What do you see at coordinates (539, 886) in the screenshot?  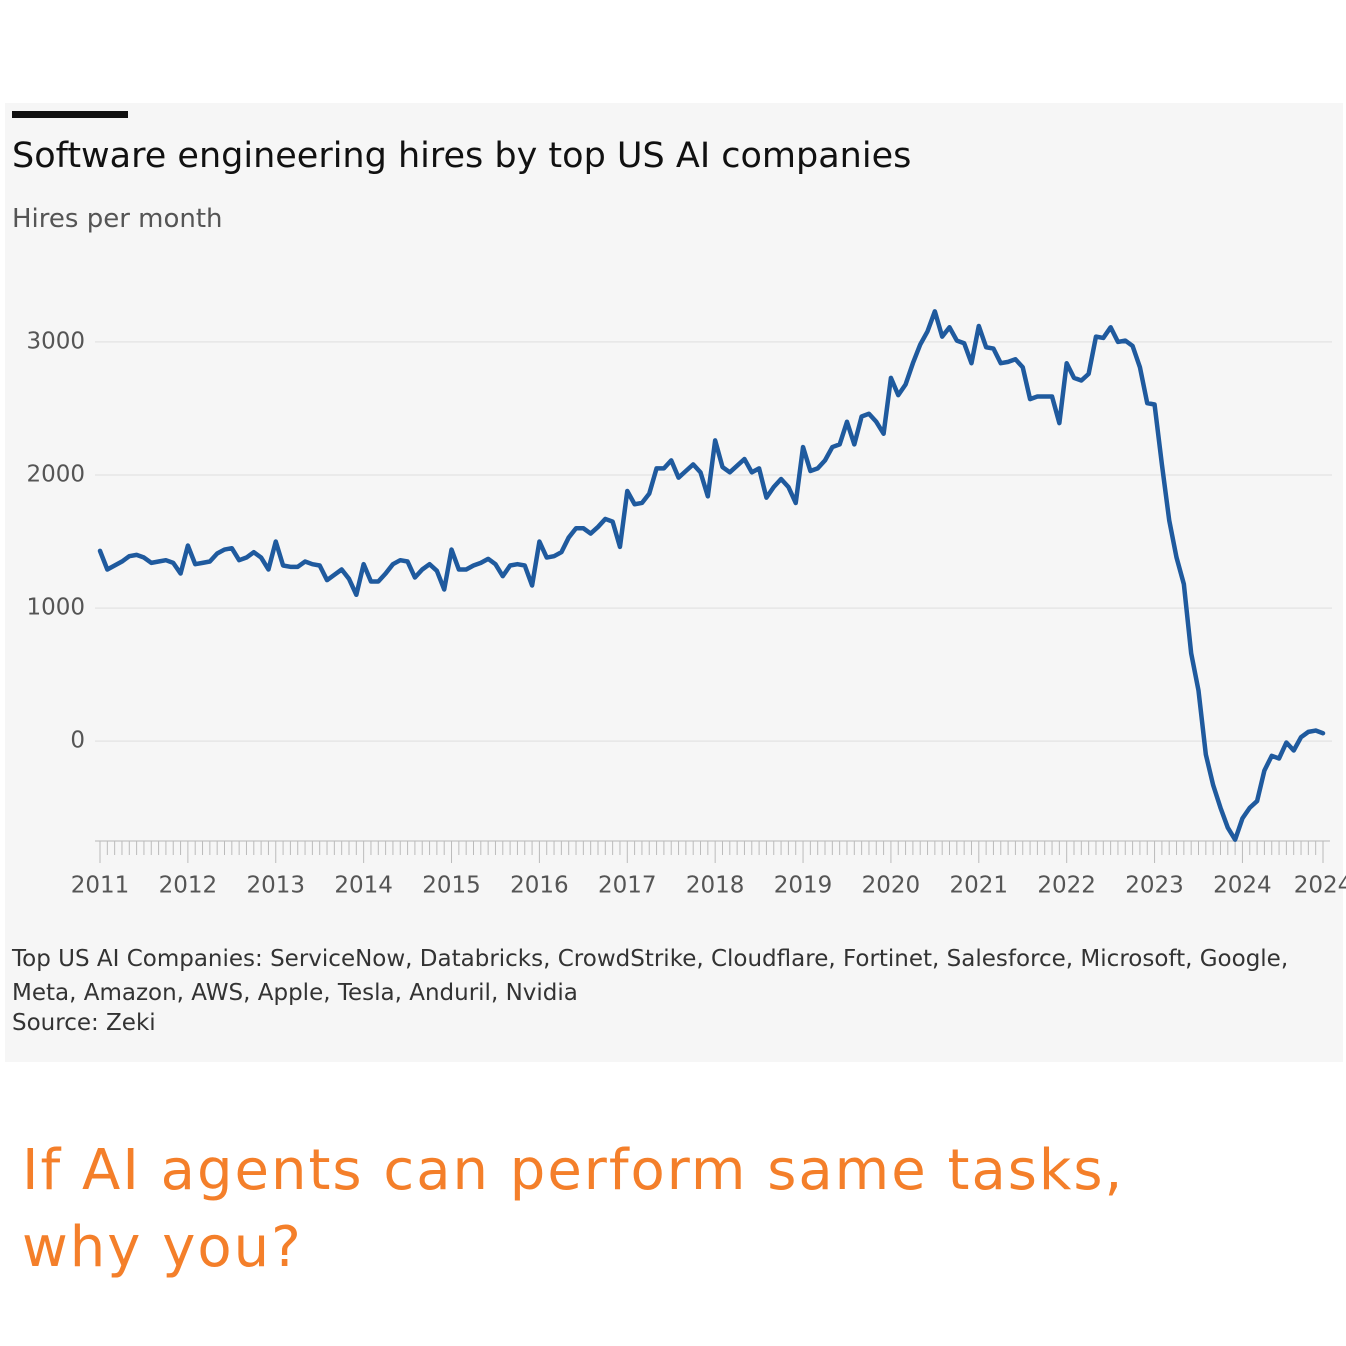 I see `x-tick-label: 2016` at bounding box center [539, 886].